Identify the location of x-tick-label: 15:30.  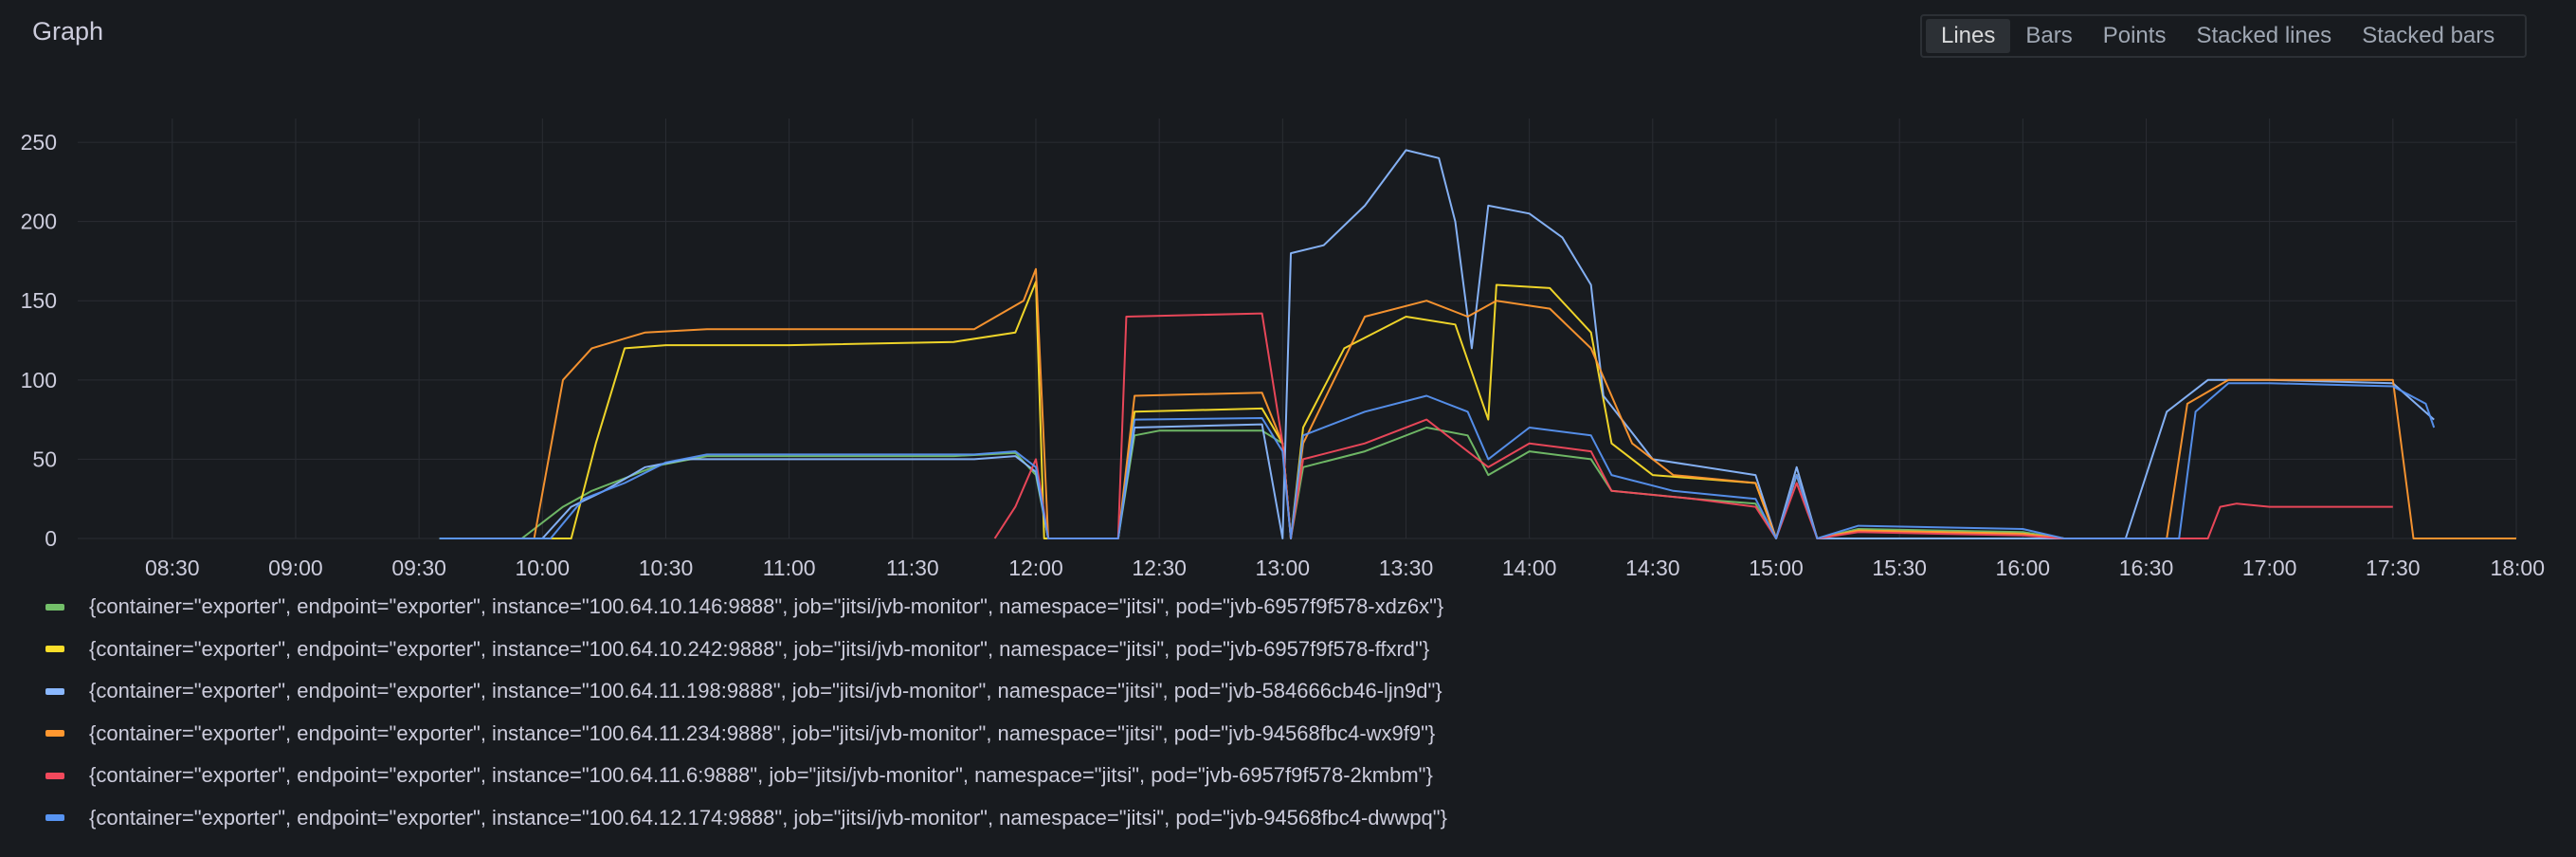
(1899, 567).